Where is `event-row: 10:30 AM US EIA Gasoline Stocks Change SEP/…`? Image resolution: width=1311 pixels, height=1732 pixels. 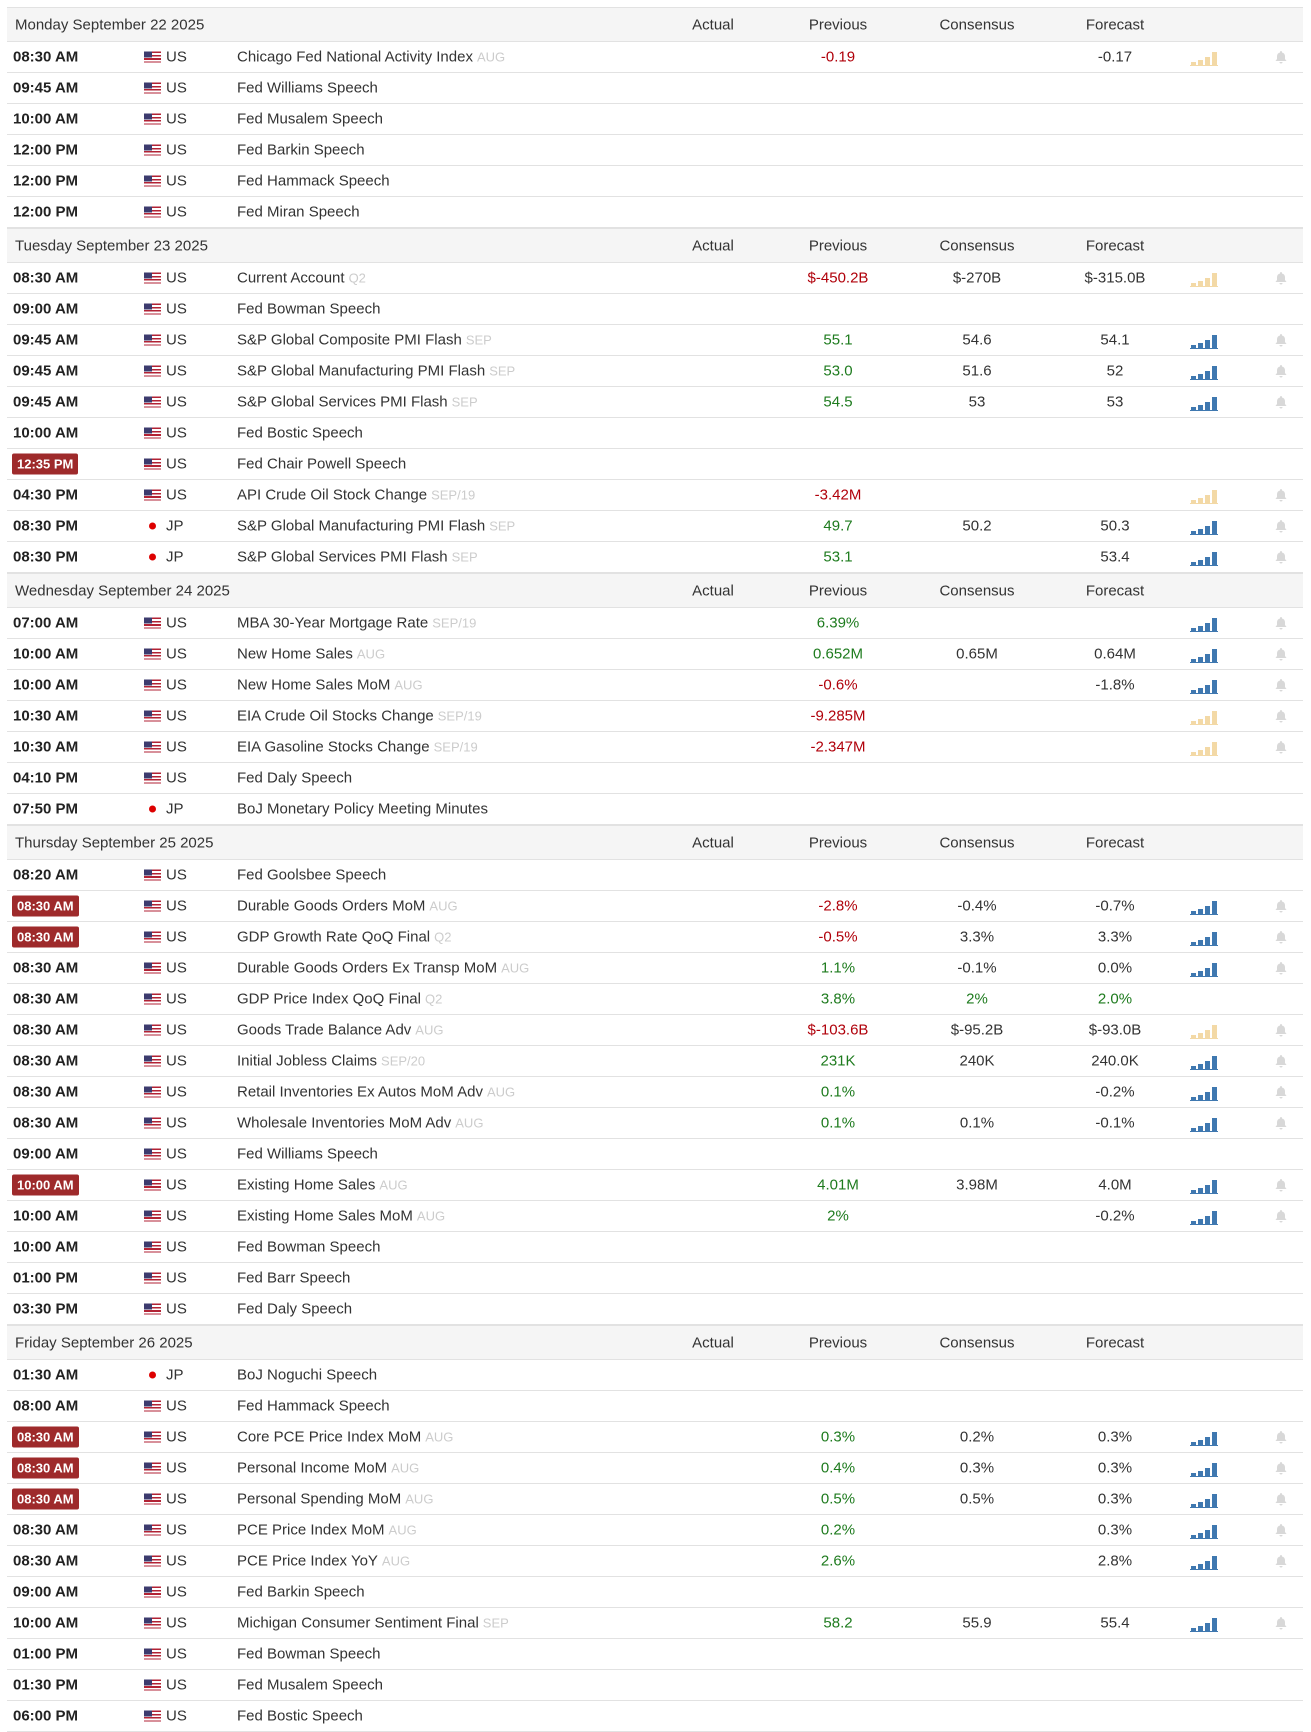 event-row: 10:30 AM US EIA Gasoline Stocks Change SEP/… is located at coordinates (655, 747).